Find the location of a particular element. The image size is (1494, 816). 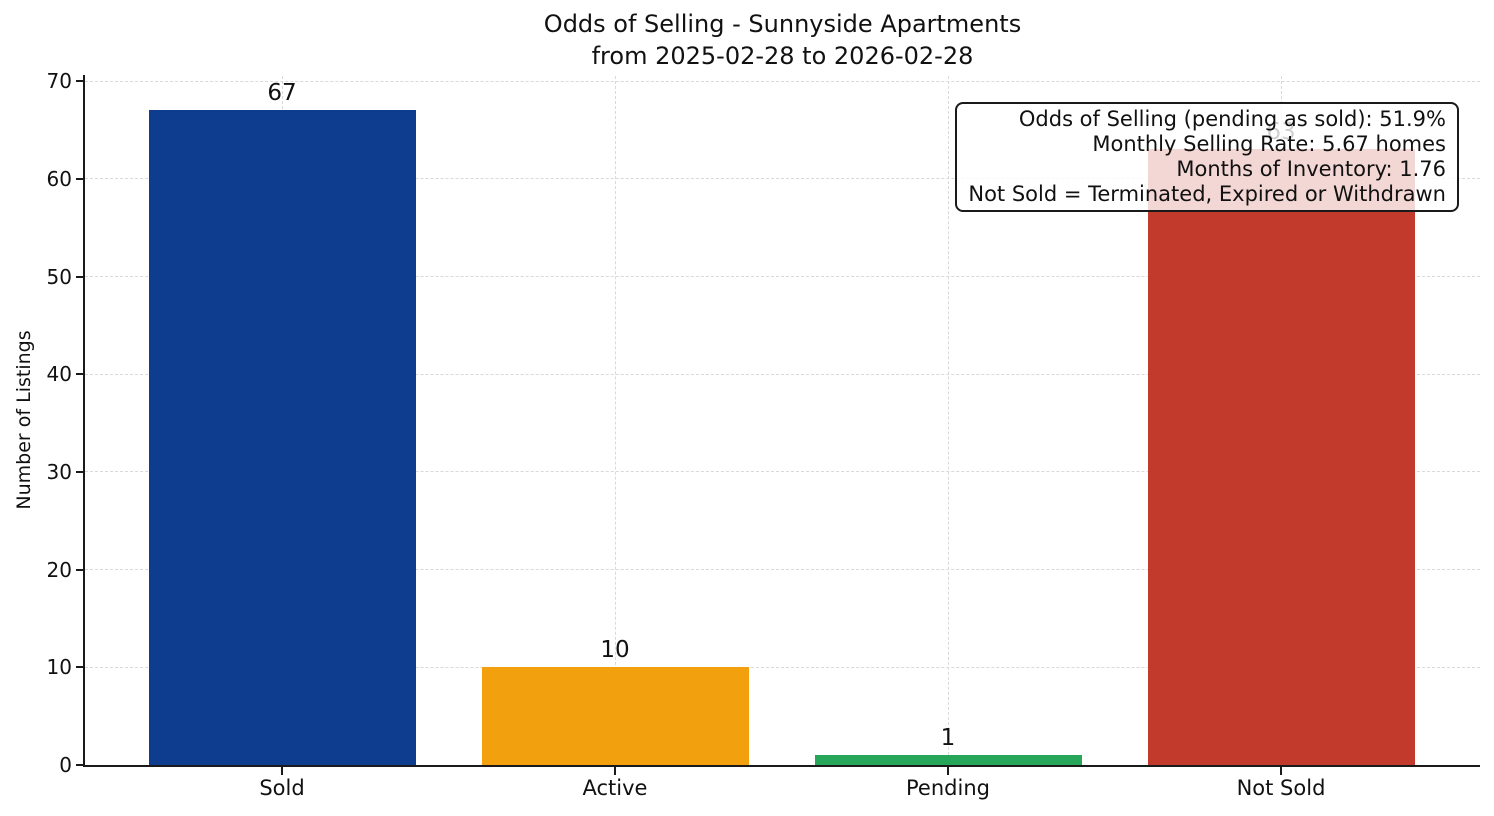

bar-active is located at coordinates (615, 716).